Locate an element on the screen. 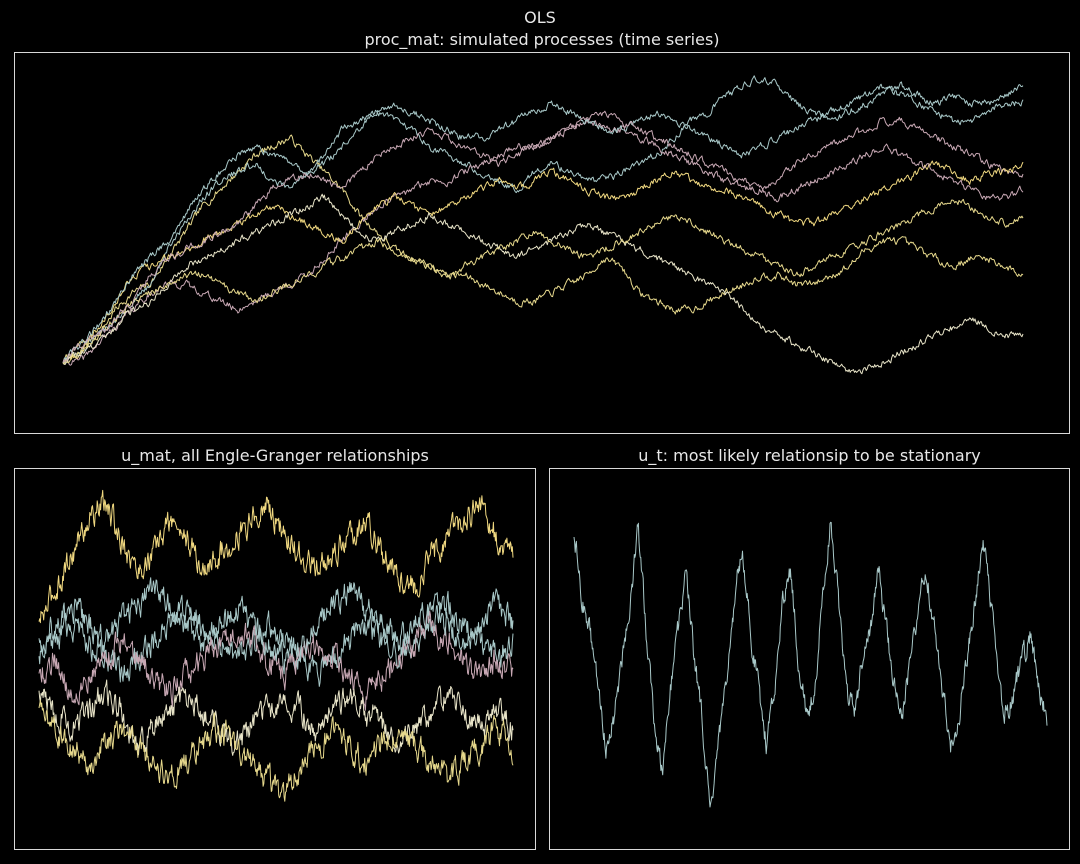 The width and height of the screenshot is (1080, 864). figure-title: OLS is located at coordinates (540, 17).